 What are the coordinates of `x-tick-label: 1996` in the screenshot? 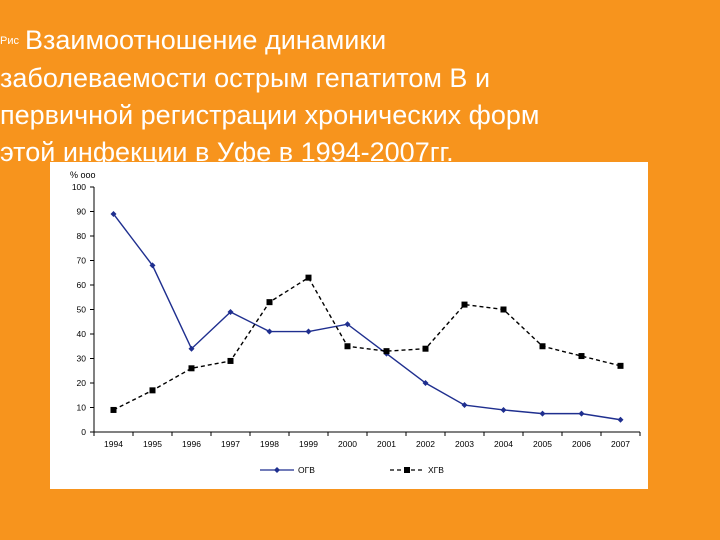 It's located at (191, 444).